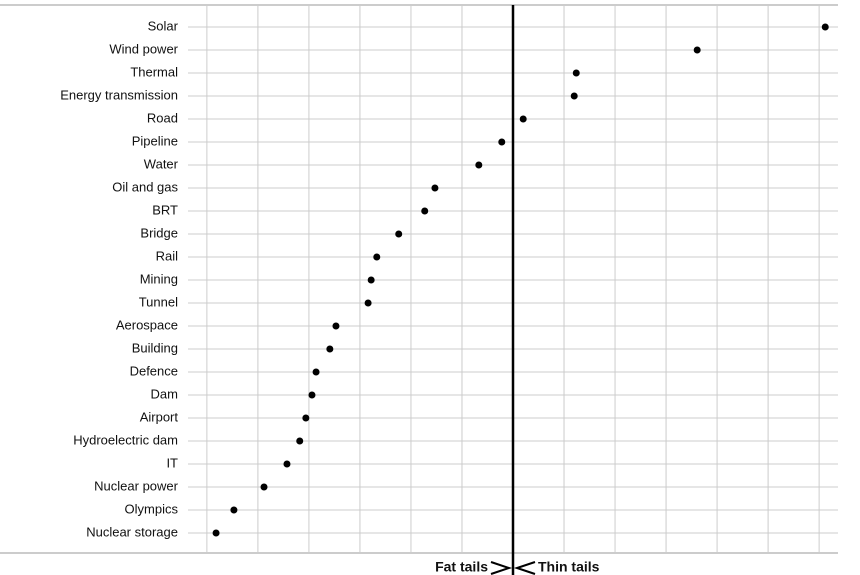 The width and height of the screenshot is (860, 575). Describe the element at coordinates (154, 71) in the screenshot. I see `category-label: Thermal` at that location.